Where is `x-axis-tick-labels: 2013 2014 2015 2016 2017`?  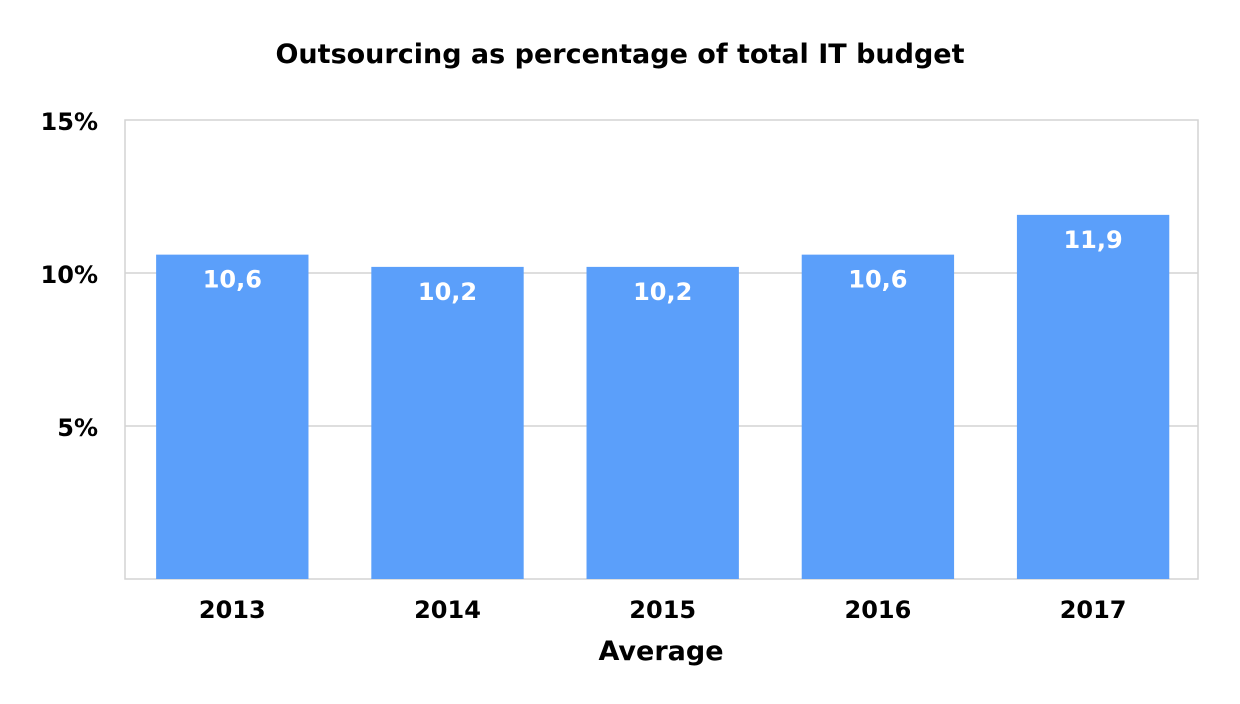 x-axis-tick-labels: 2013 2014 2015 2016 2017 is located at coordinates (663, 610).